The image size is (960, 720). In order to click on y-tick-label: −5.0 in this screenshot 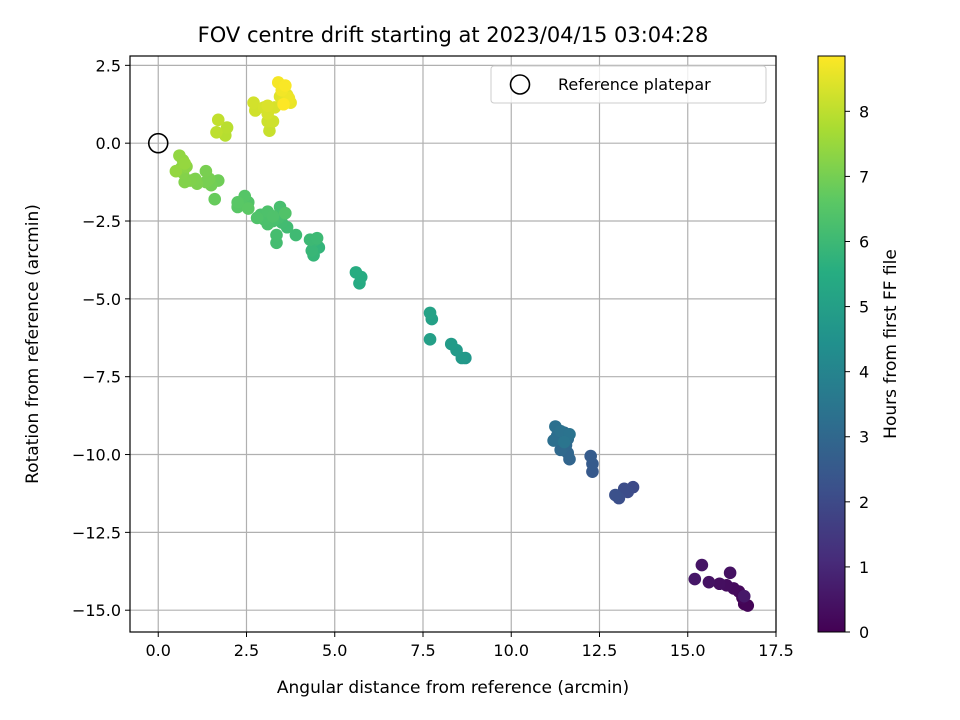, I will do `click(101, 299)`.